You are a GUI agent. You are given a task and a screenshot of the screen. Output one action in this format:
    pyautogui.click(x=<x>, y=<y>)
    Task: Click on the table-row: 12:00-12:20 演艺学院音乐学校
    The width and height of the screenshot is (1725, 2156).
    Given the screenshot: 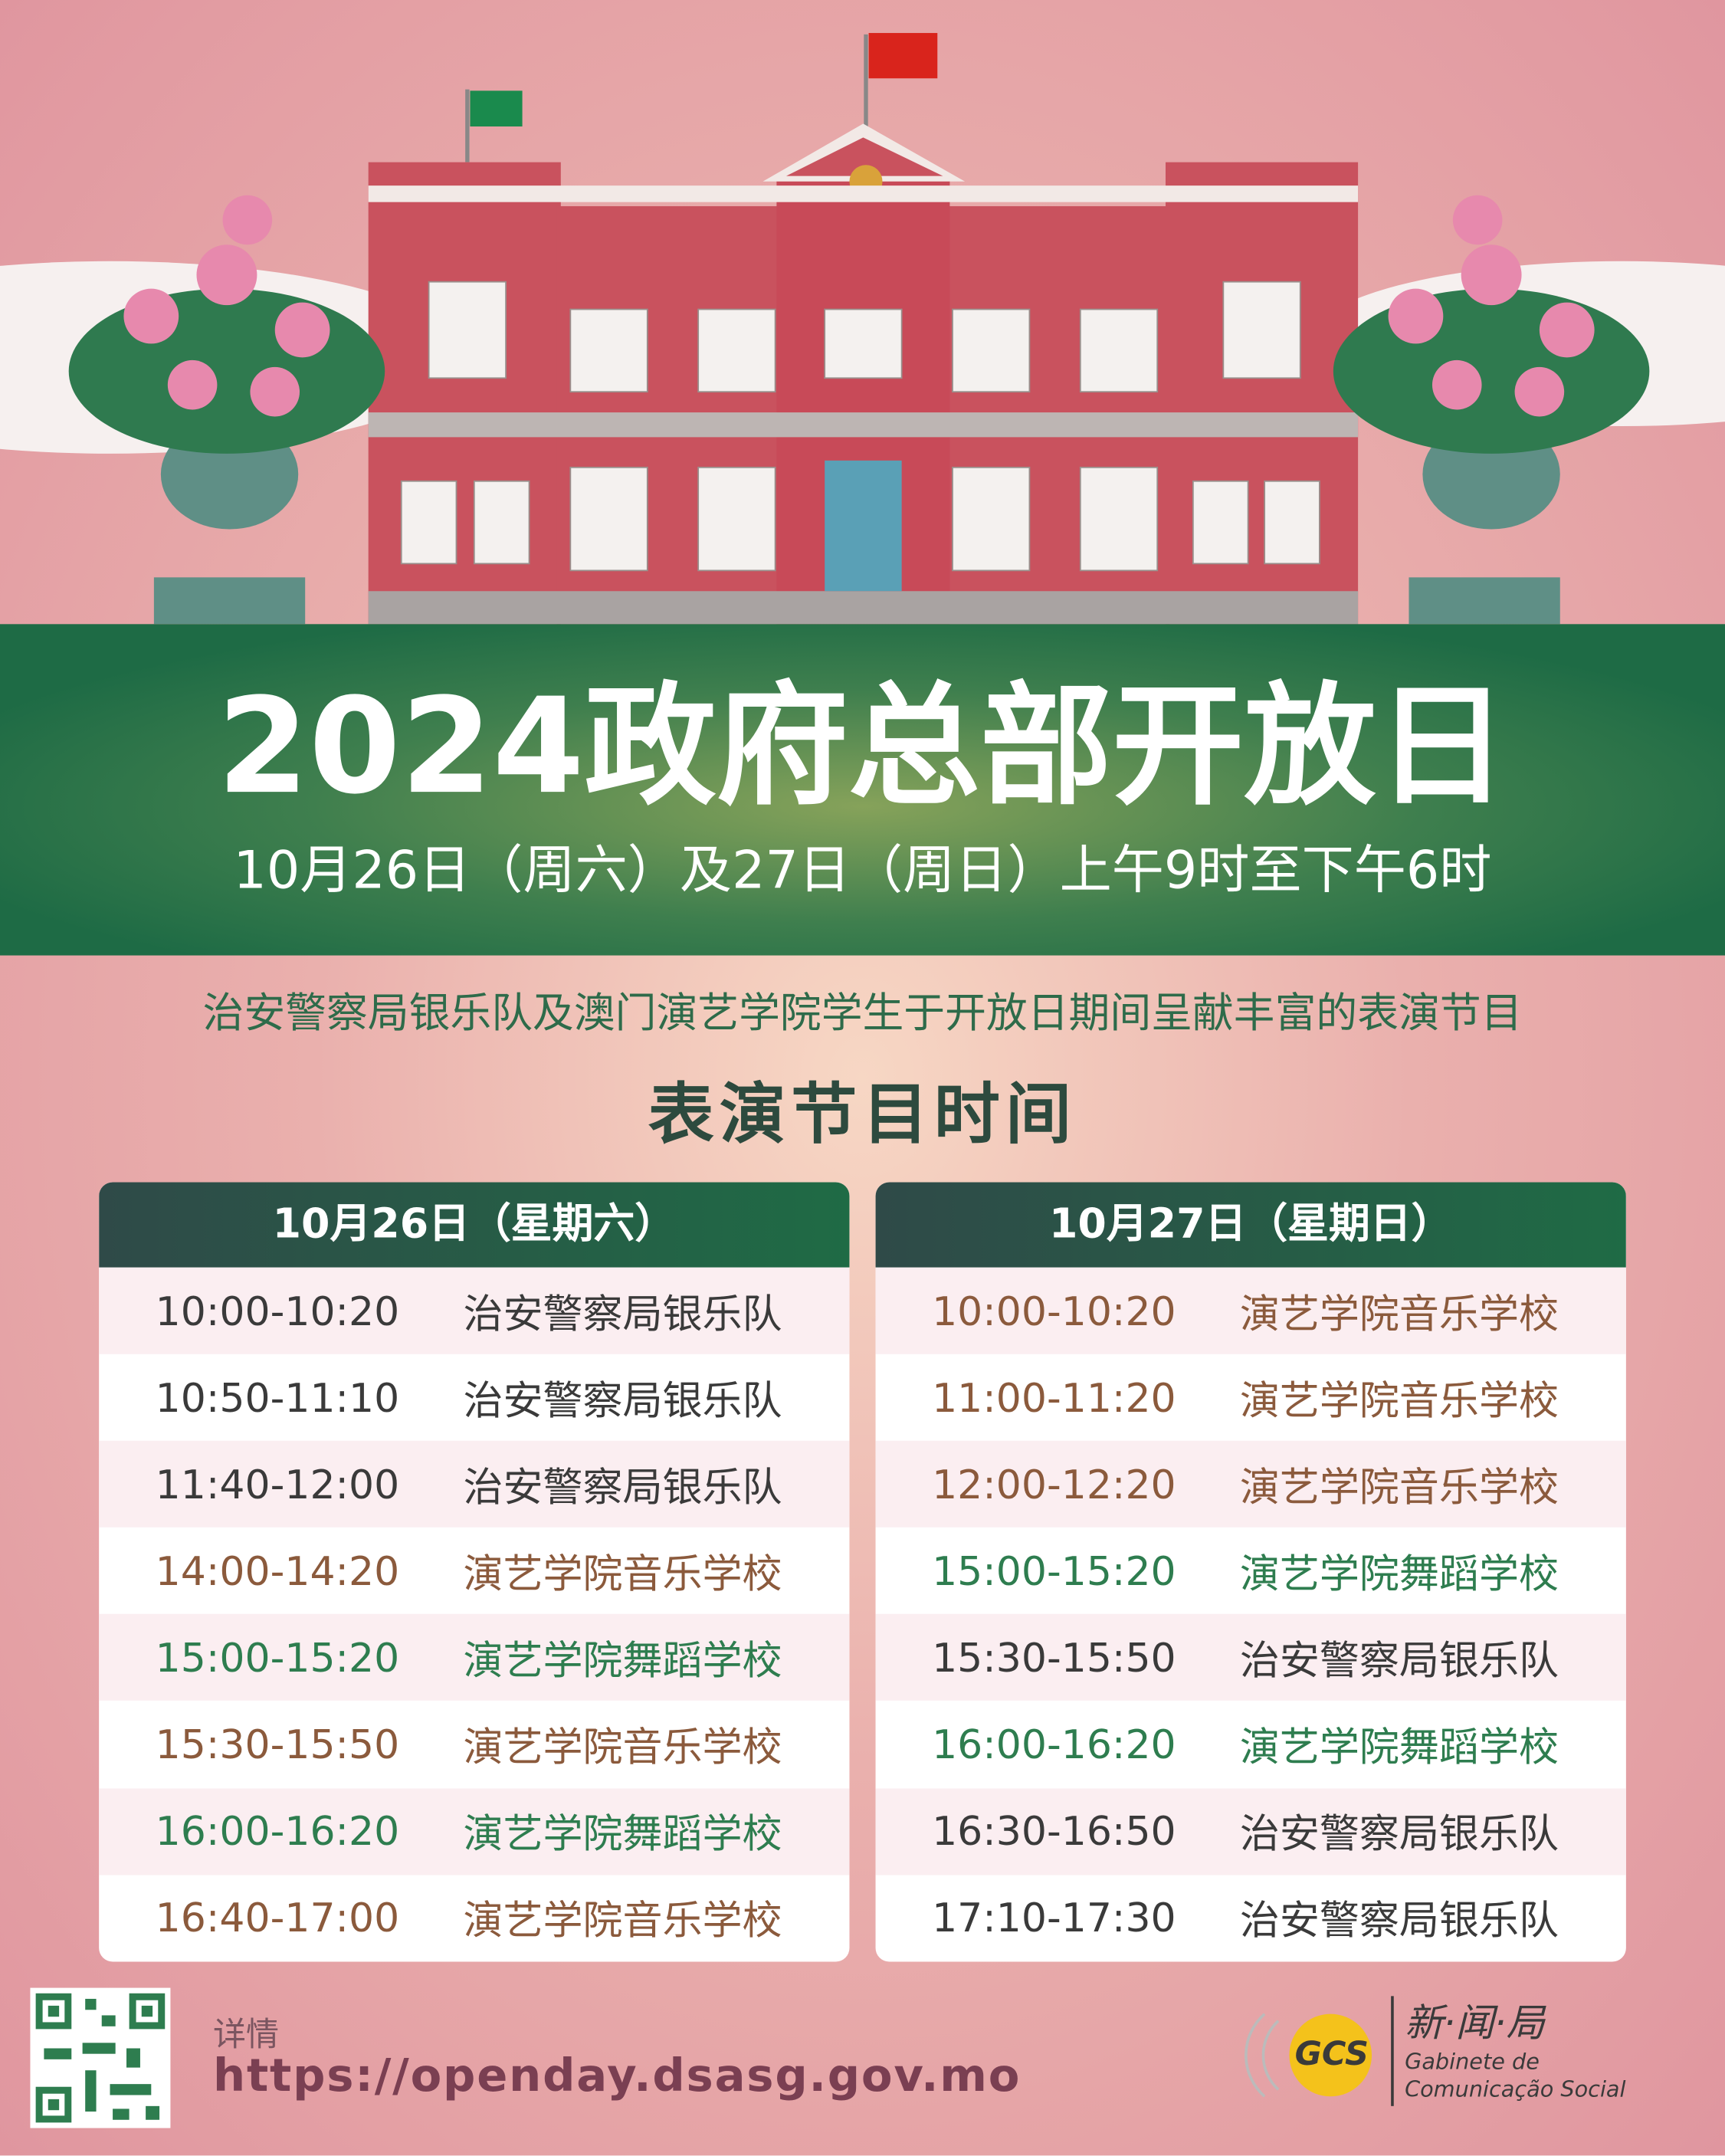 What is the action you would take?
    pyautogui.click(x=1250, y=1485)
    